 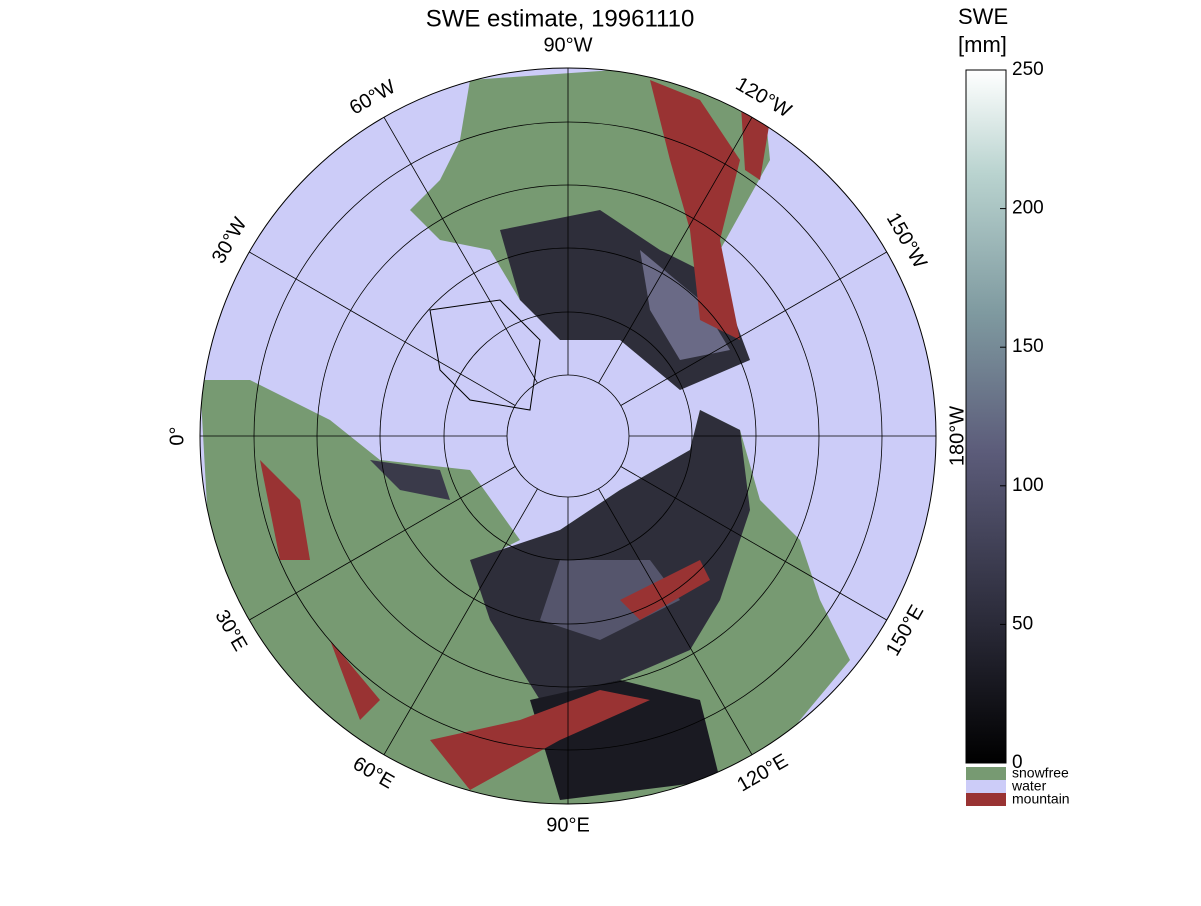 What do you see at coordinates (560, 18) in the screenshot?
I see `map-title: SWE estimate, 19961110` at bounding box center [560, 18].